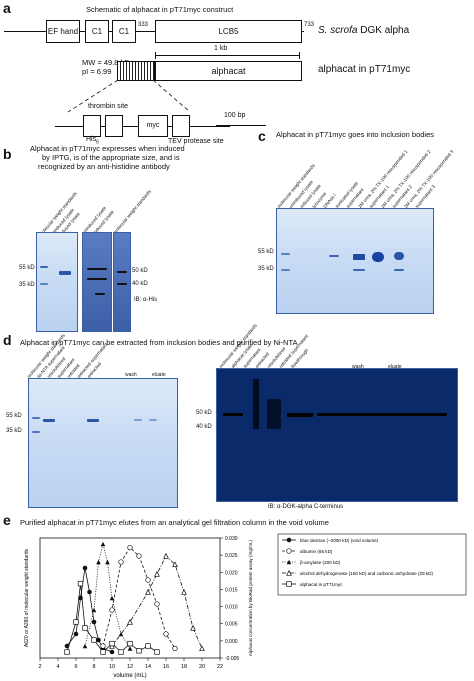 Image resolution: width=474 pixels, height=681 pixels. Describe the element at coordinates (108, 106) in the screenshot. I see `thrombin-label: thrombin site` at that location.